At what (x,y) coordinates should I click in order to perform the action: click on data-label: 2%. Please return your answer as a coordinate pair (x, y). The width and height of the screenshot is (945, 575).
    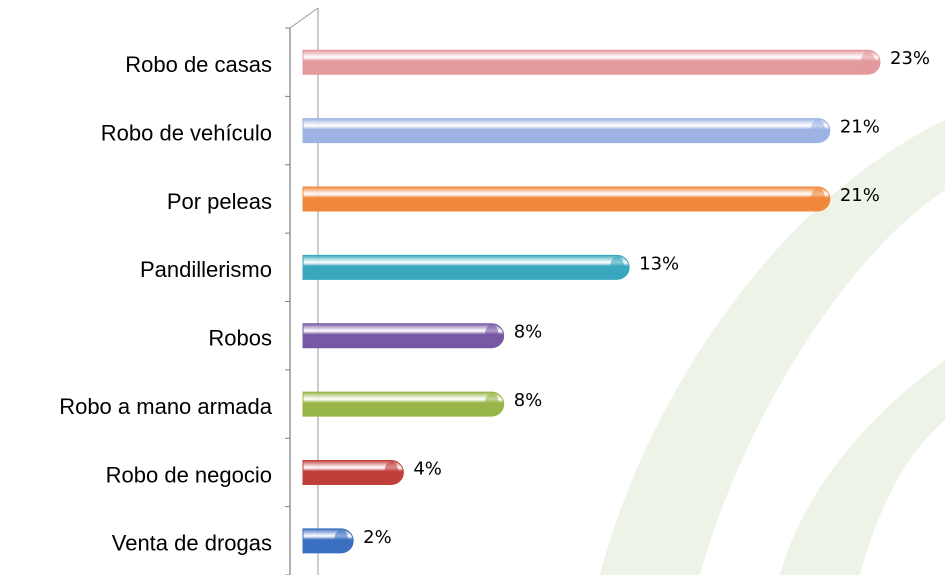
    Looking at the image, I should click on (377, 537).